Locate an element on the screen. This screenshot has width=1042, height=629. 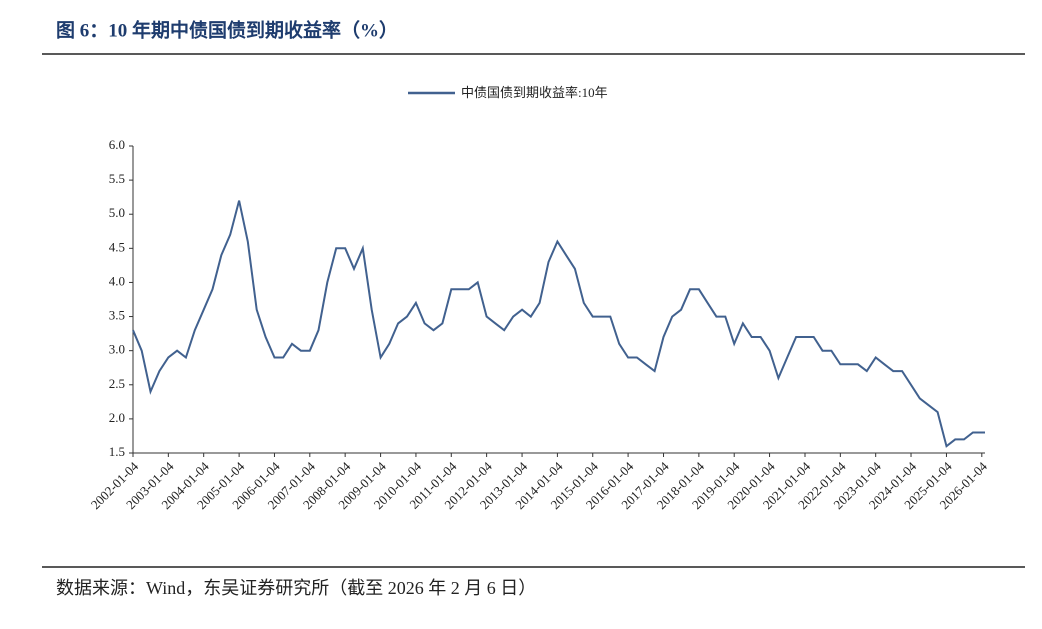
y-tick-label: 4.5 is located at coordinates (117, 246).